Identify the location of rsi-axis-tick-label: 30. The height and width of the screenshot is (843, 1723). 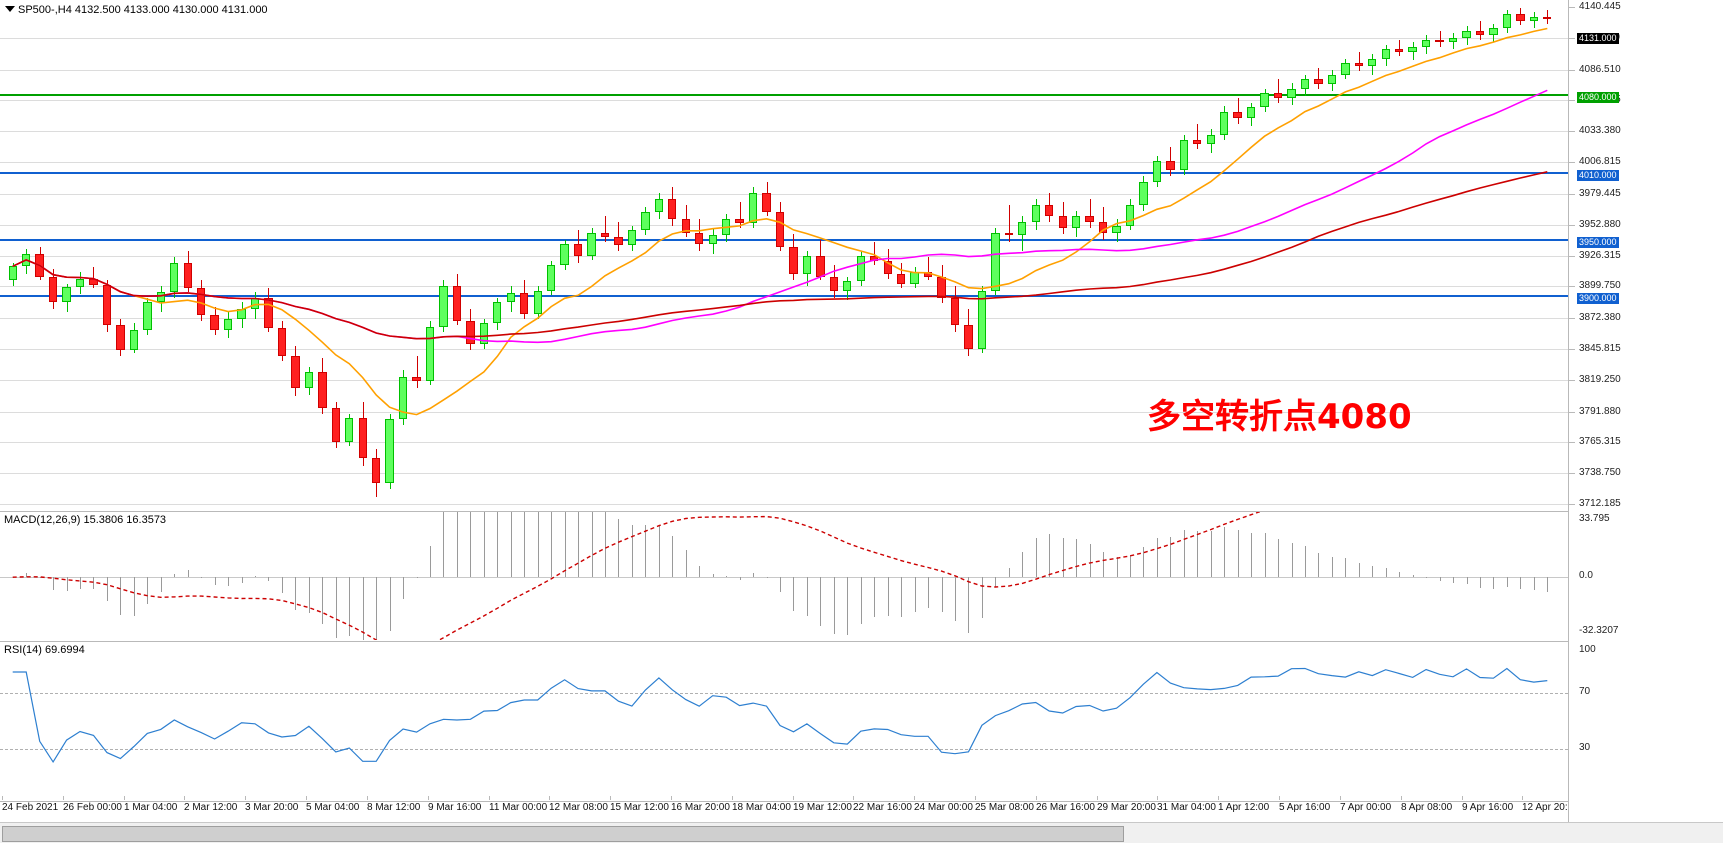
(1585, 747).